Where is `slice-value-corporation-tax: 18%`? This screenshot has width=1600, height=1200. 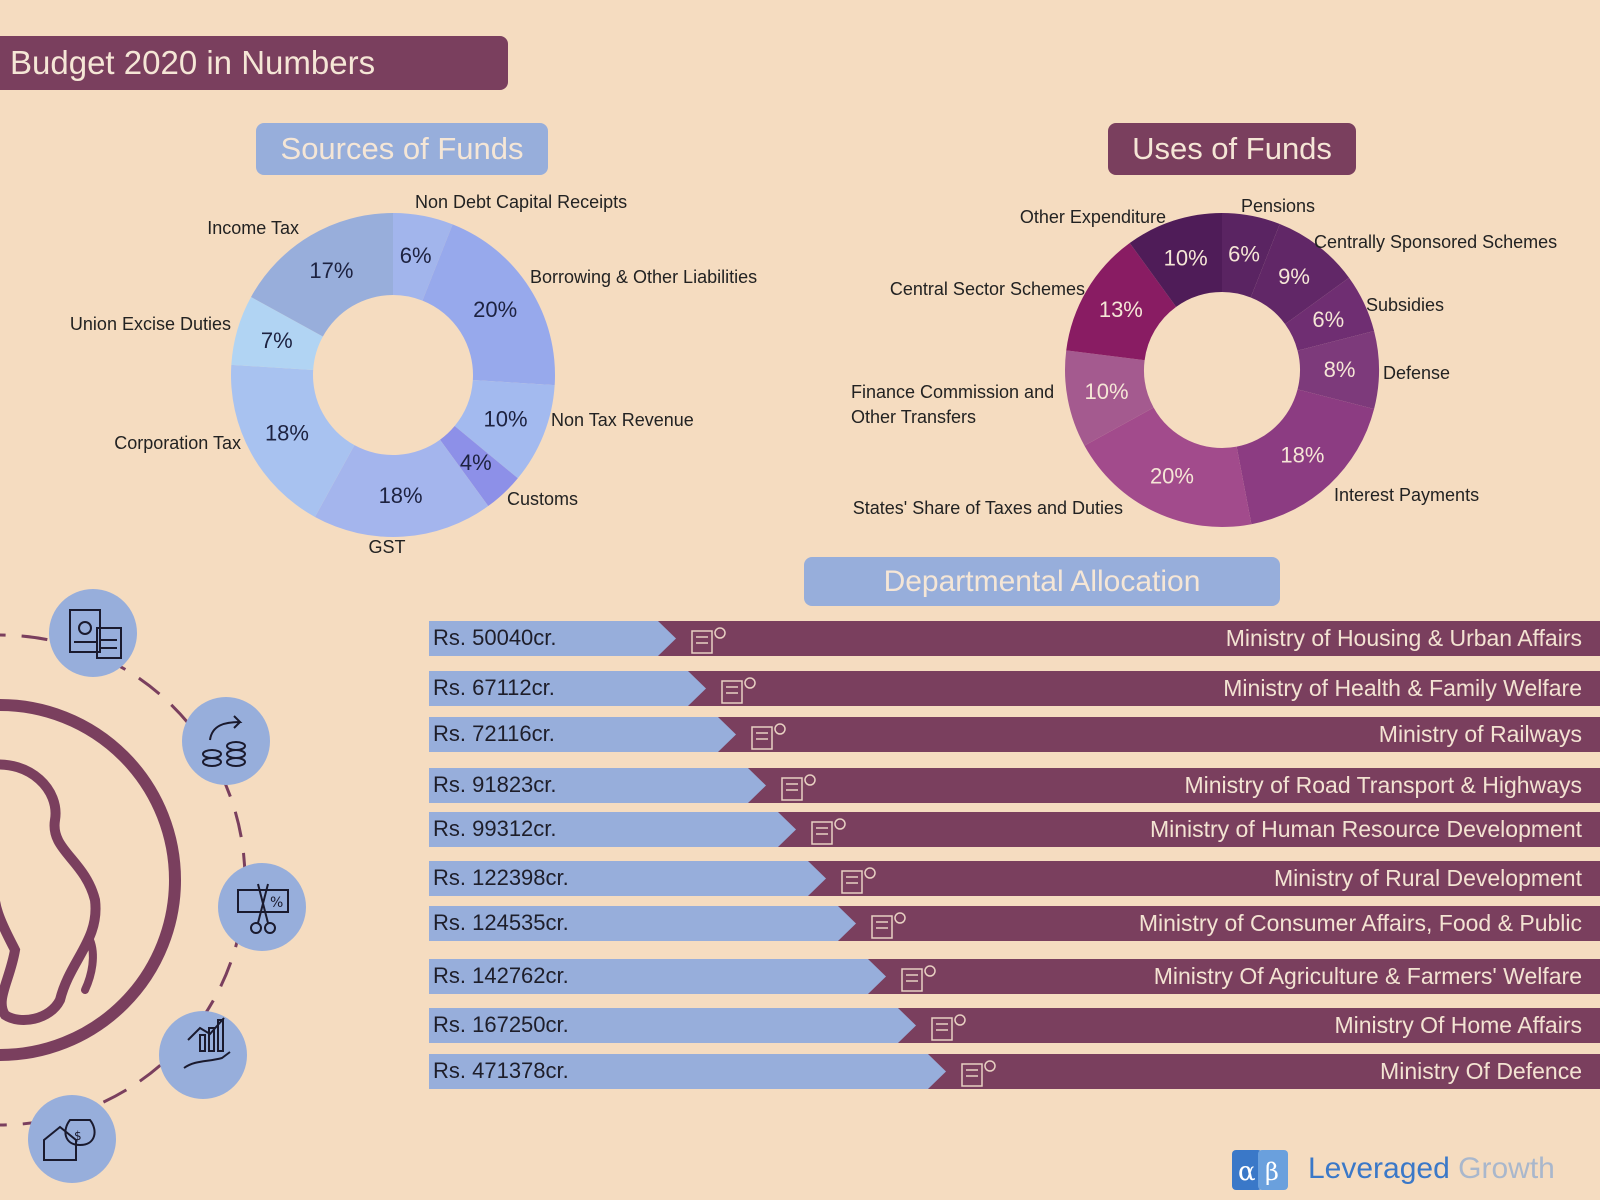
slice-value-corporation-tax: 18% is located at coordinates (287, 432).